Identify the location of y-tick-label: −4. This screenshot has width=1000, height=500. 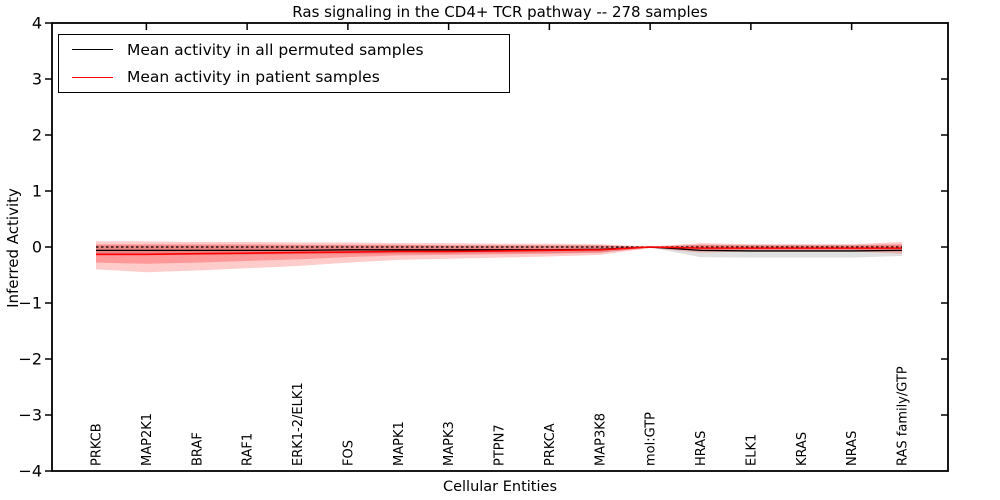
(30, 471).